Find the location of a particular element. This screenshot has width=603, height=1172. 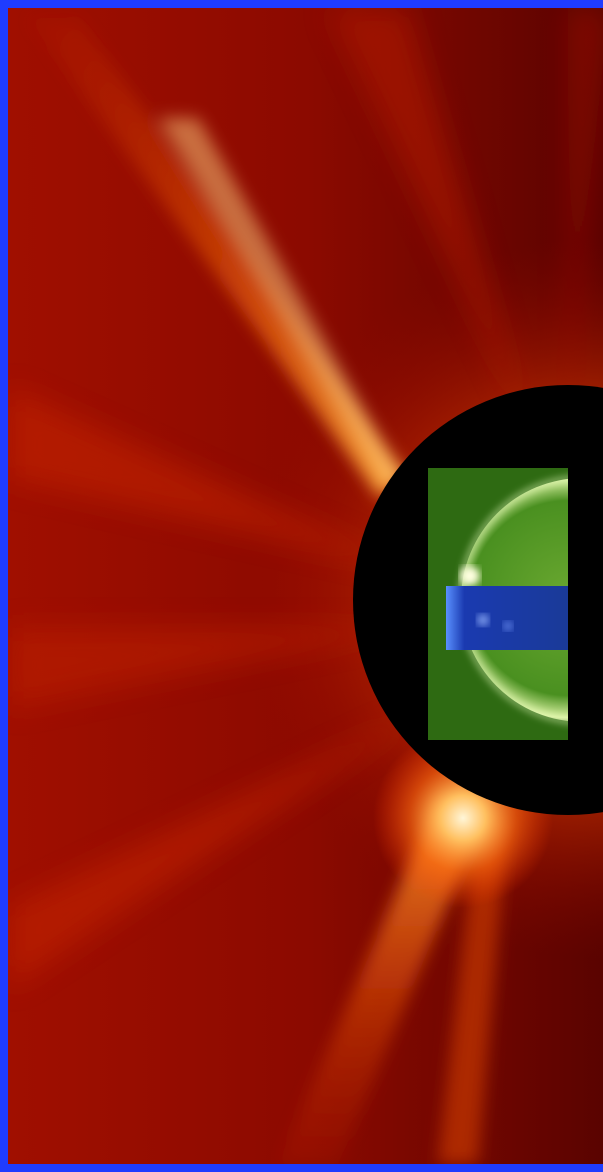

euv-blue-panel is located at coordinates (507, 618).